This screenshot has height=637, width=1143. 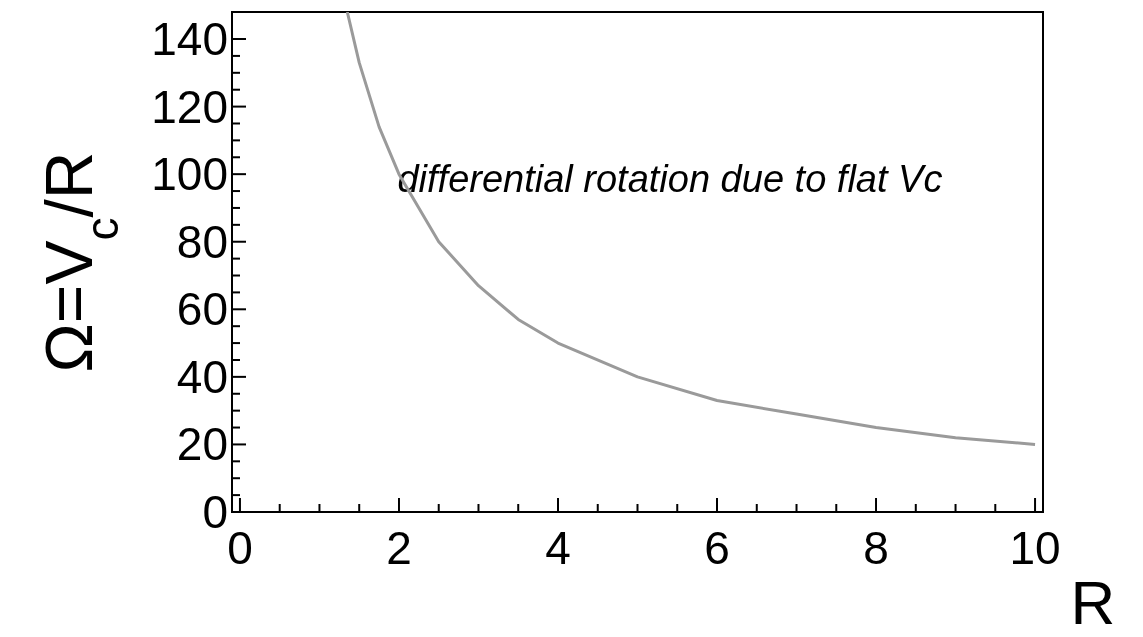 I want to click on y-tick-label: 120, so click(x=189, y=106).